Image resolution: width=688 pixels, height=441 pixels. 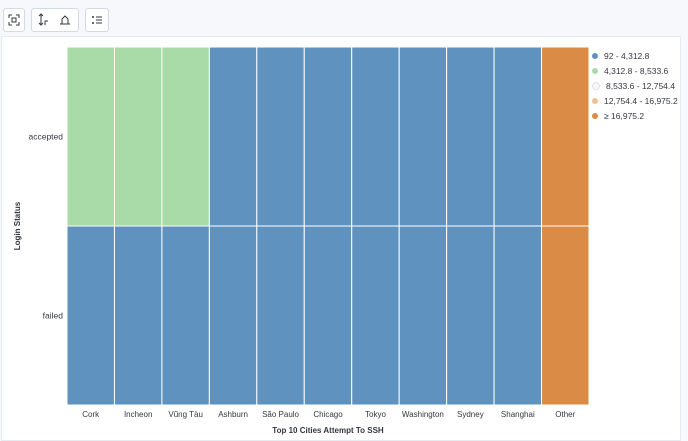 I want to click on heatmap-cell-chicago-accepted, so click(x=328, y=136).